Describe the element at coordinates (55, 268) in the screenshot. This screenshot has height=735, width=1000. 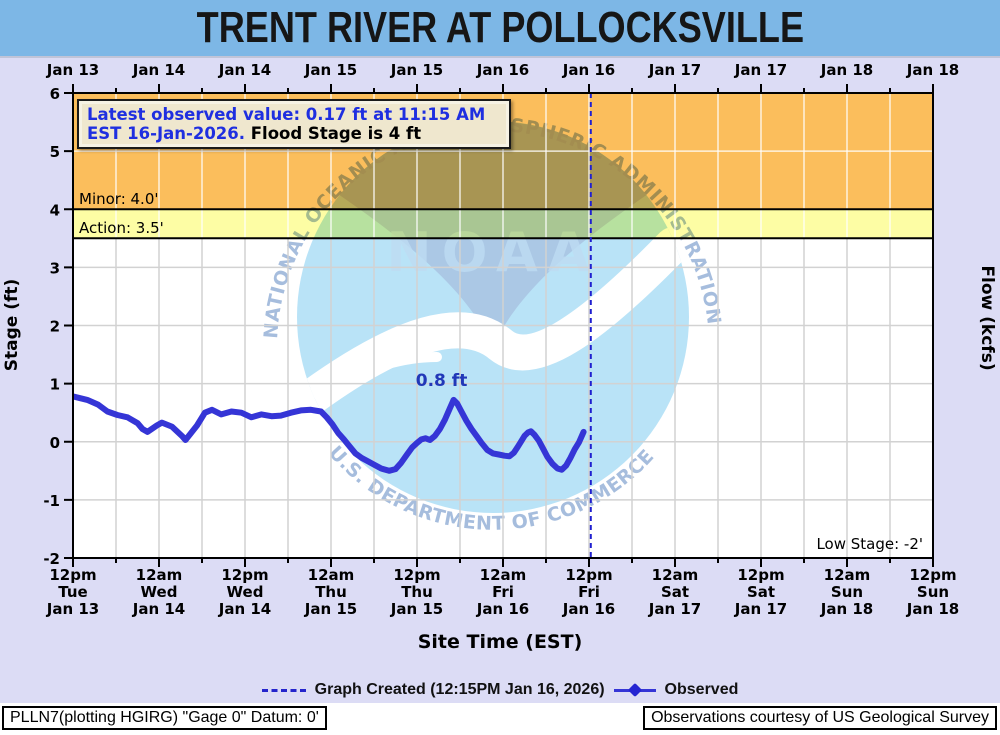
I see `stage-tick-label: 3` at that location.